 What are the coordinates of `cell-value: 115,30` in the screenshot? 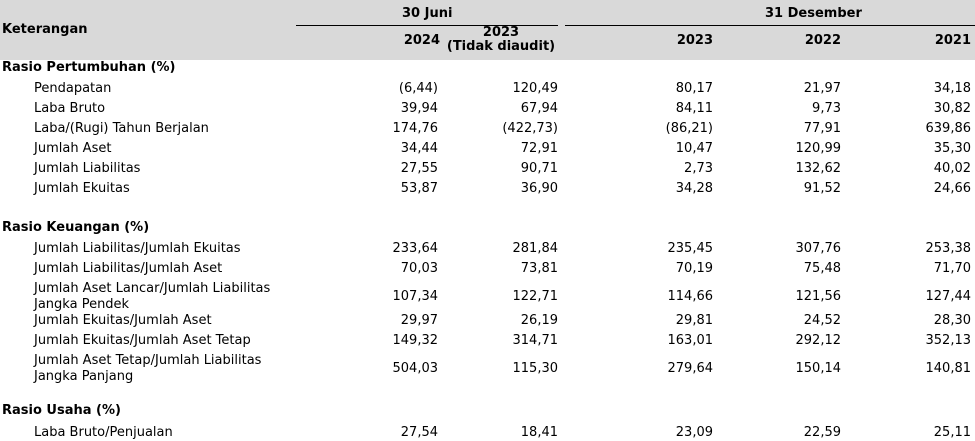 It's located at (535, 368).